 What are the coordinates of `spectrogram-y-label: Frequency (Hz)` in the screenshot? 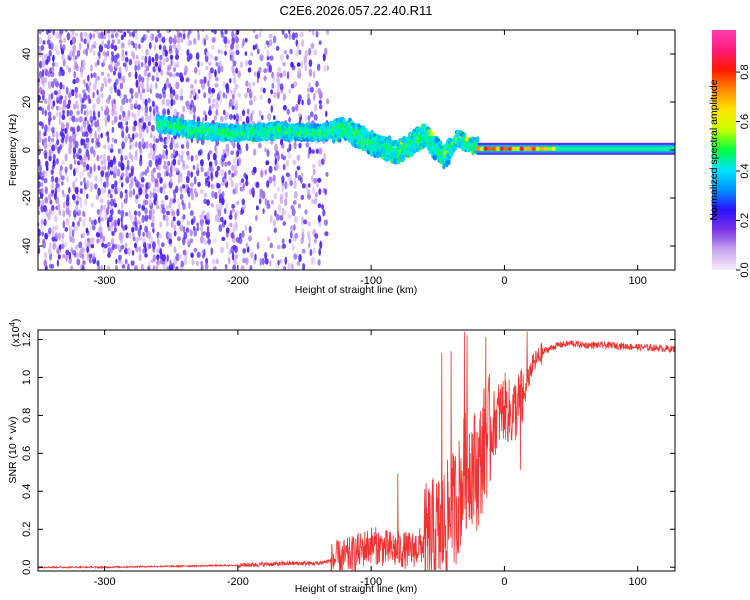 It's located at (13, 150).